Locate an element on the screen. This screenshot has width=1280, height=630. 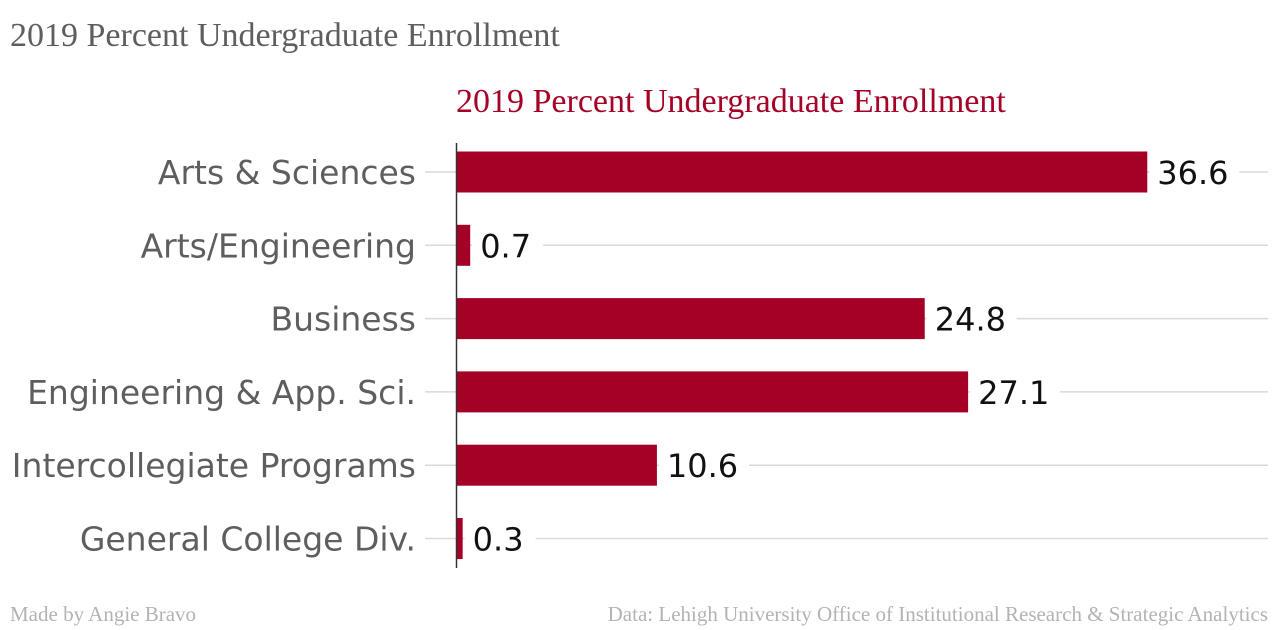
value-label: 27.1 is located at coordinates (1013, 393).